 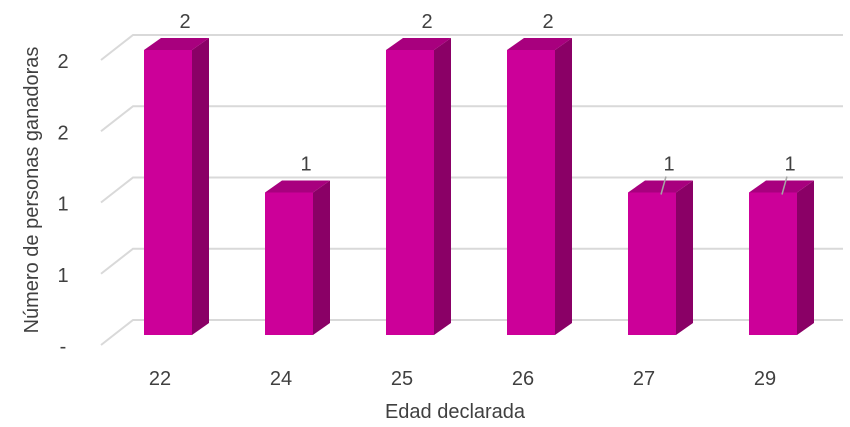 I want to click on y-axis-title: Número de personas ganadoras, so click(x=32, y=190).